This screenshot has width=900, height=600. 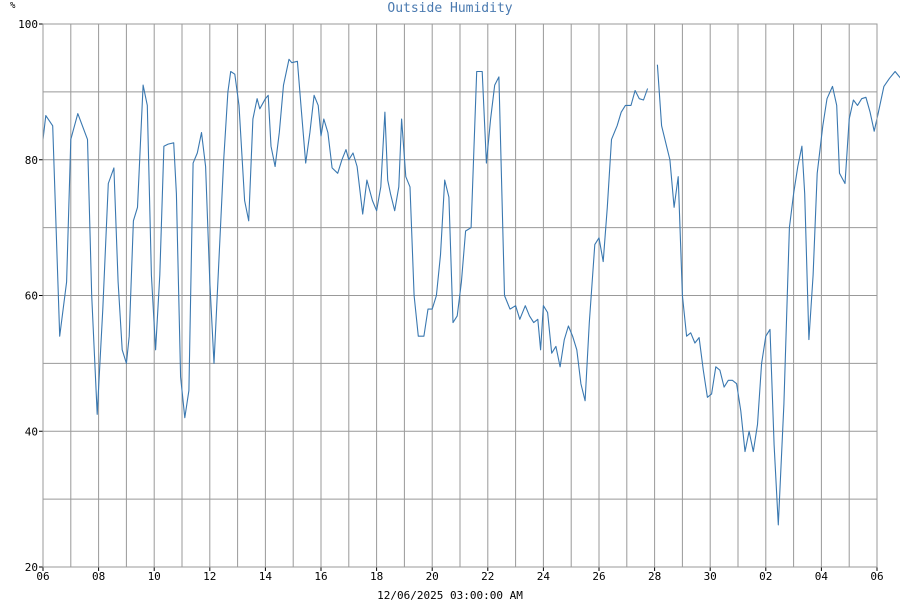 I want to click on x-tick-label: 12, so click(x=209, y=576).